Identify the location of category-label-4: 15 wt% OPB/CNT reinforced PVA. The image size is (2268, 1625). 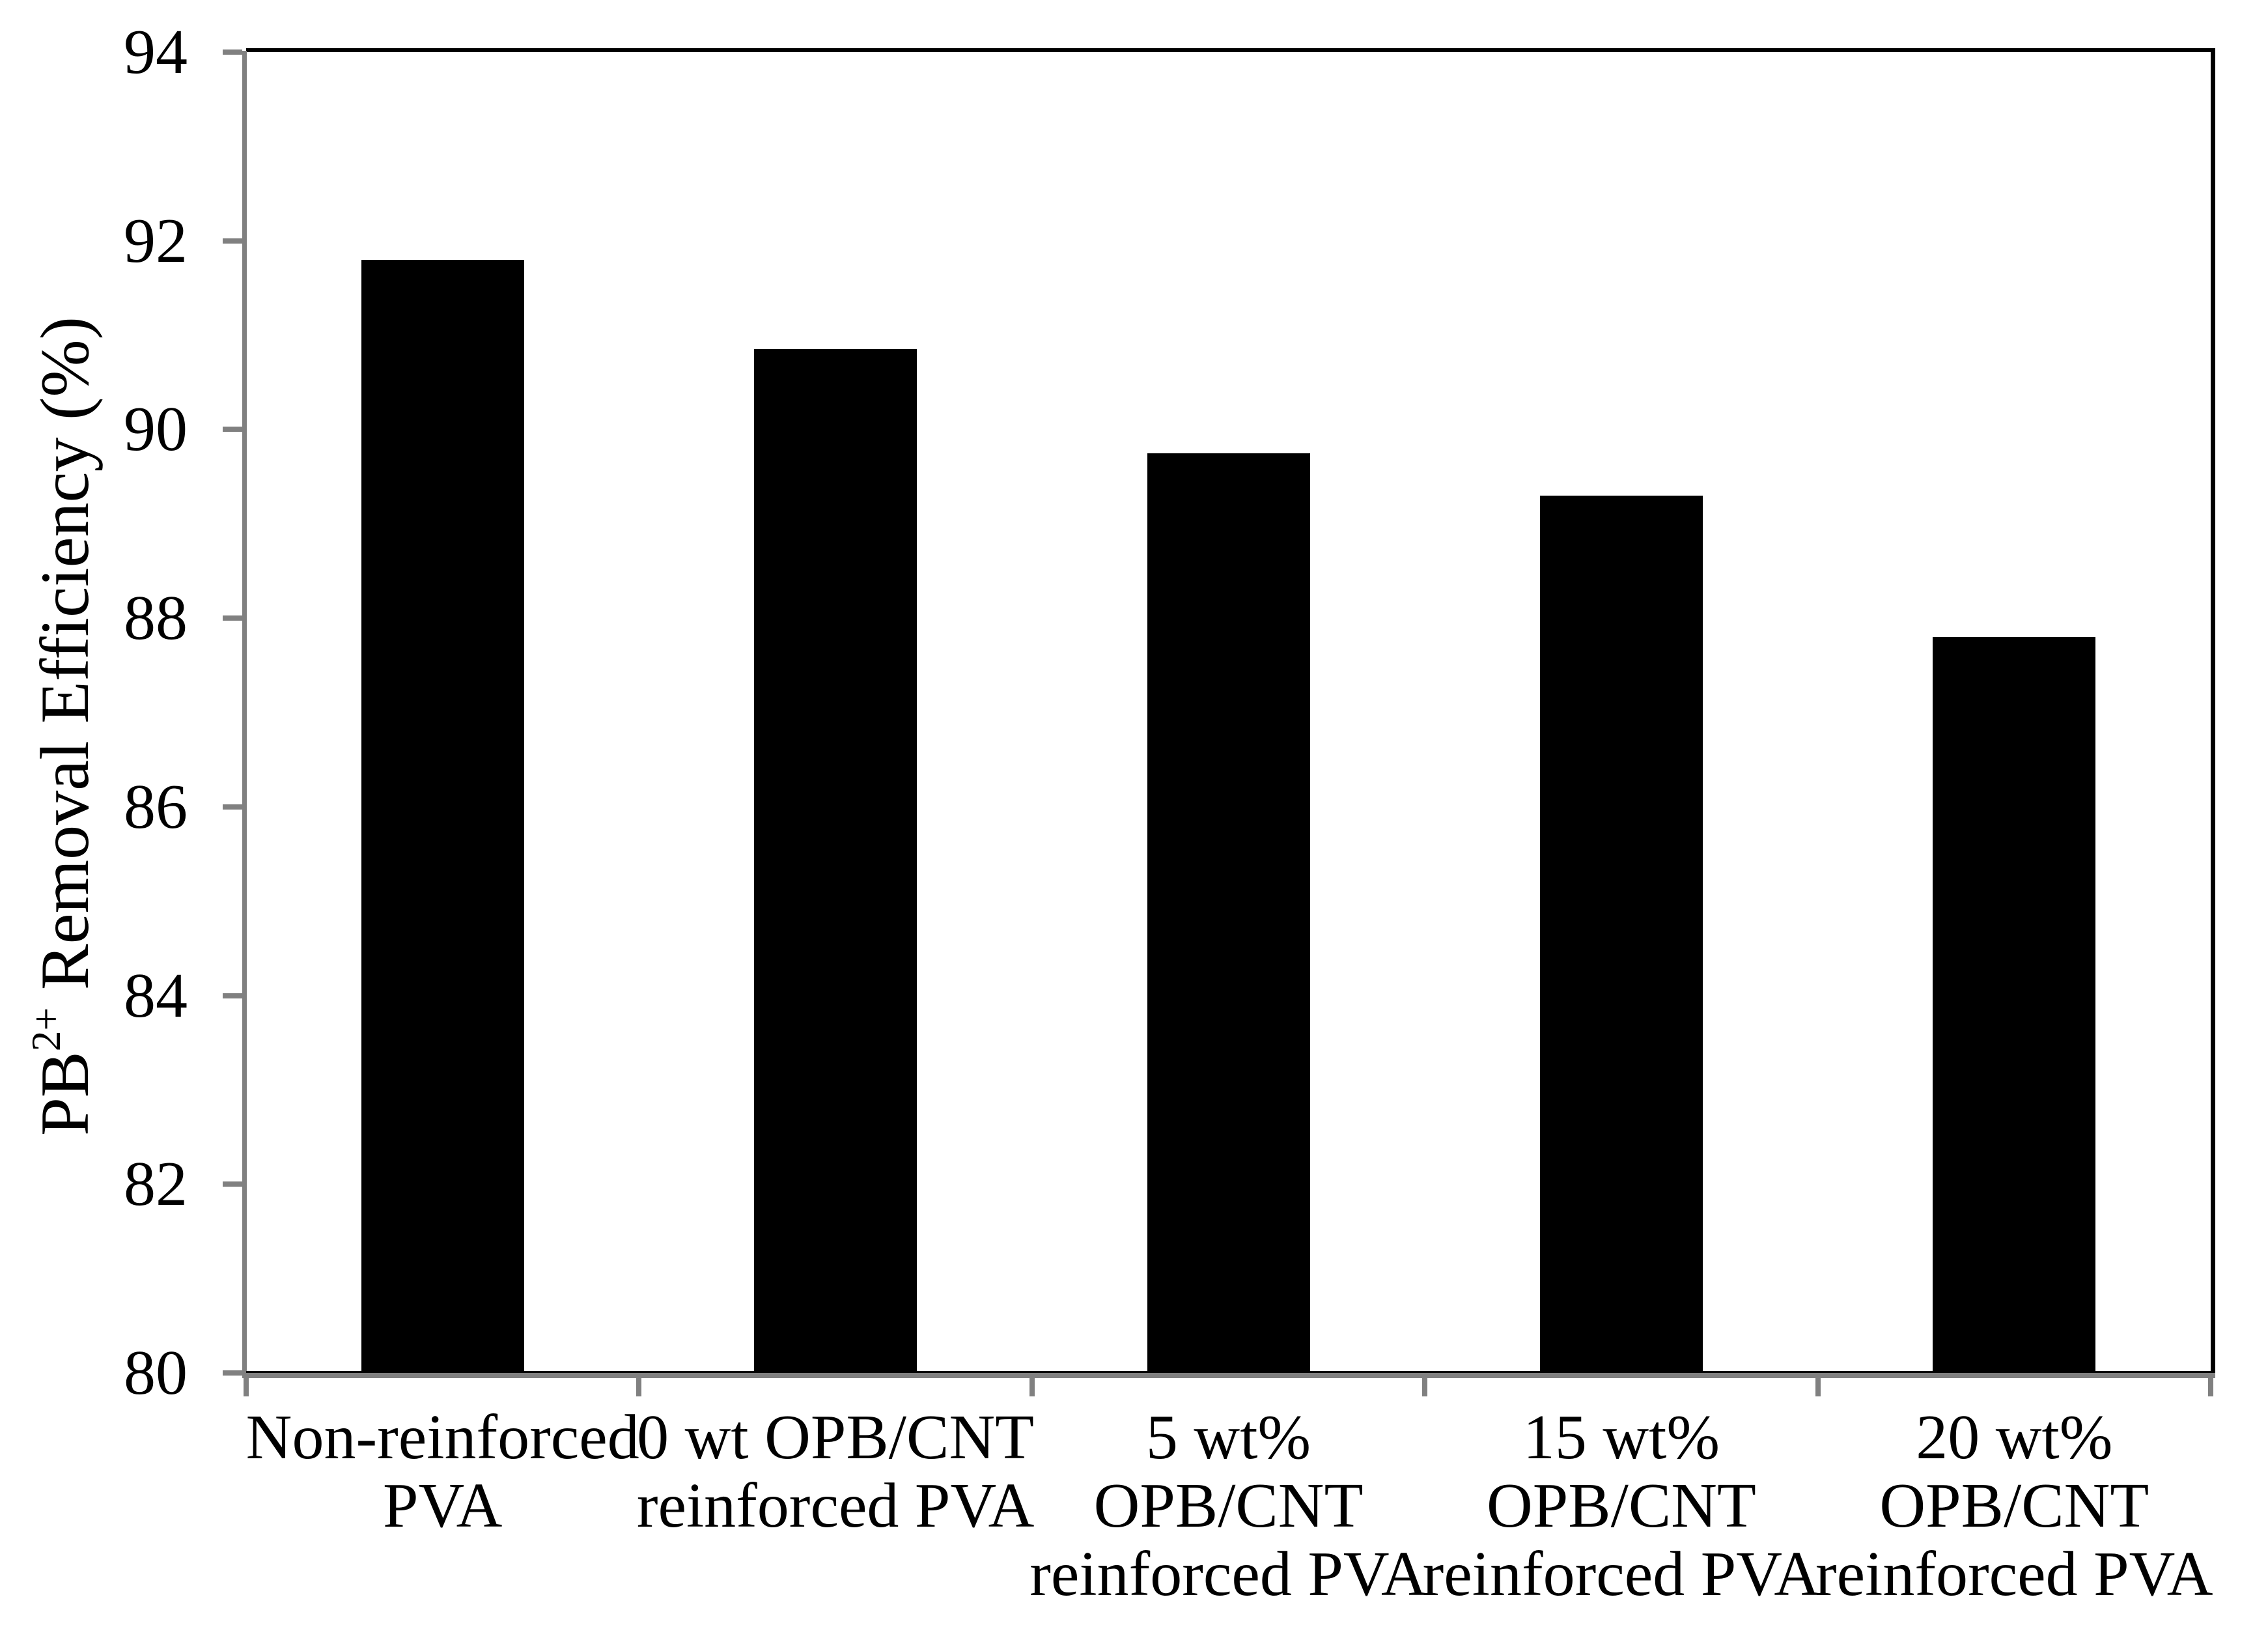
(1621, 1505).